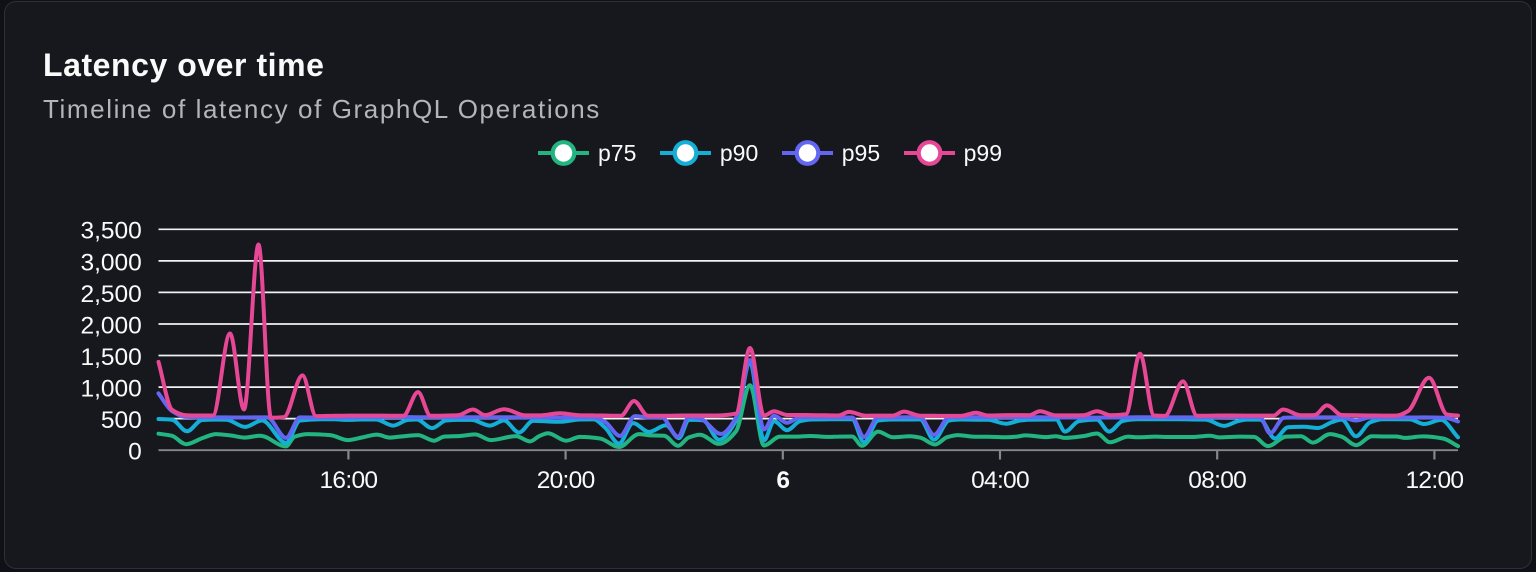  I want to click on svg-text: 04:00, so click(1000, 480).